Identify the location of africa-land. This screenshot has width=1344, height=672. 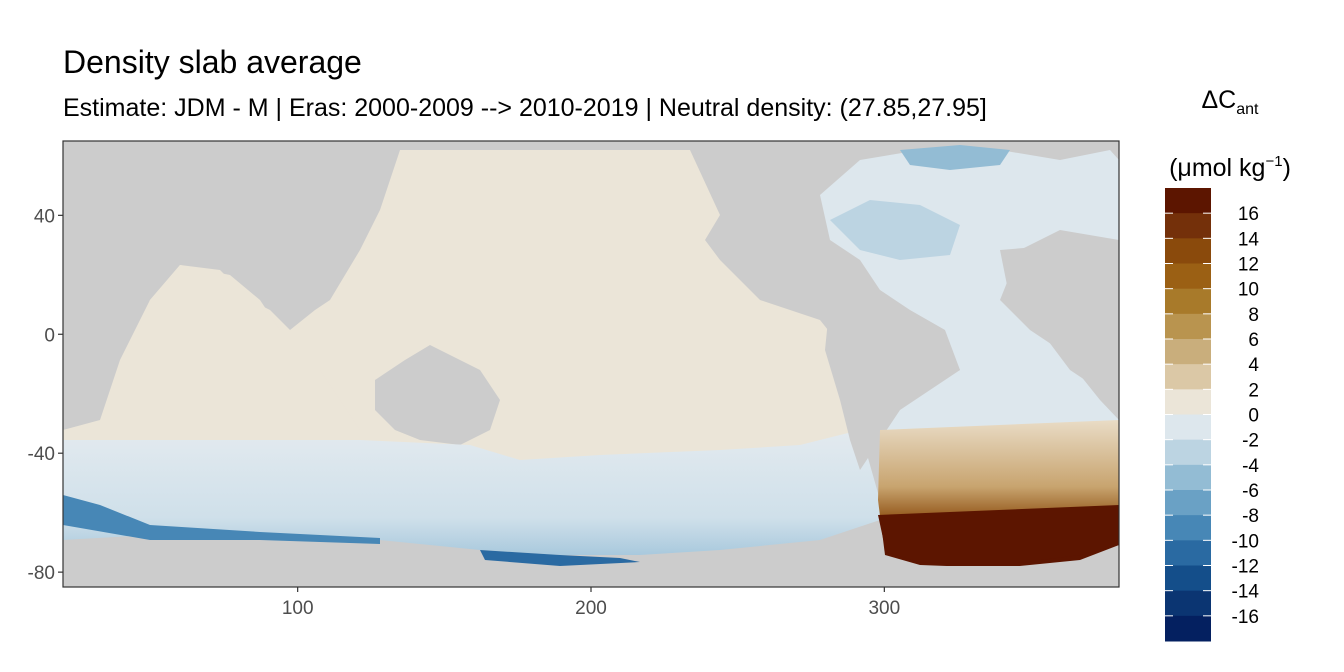
(1059, 322).